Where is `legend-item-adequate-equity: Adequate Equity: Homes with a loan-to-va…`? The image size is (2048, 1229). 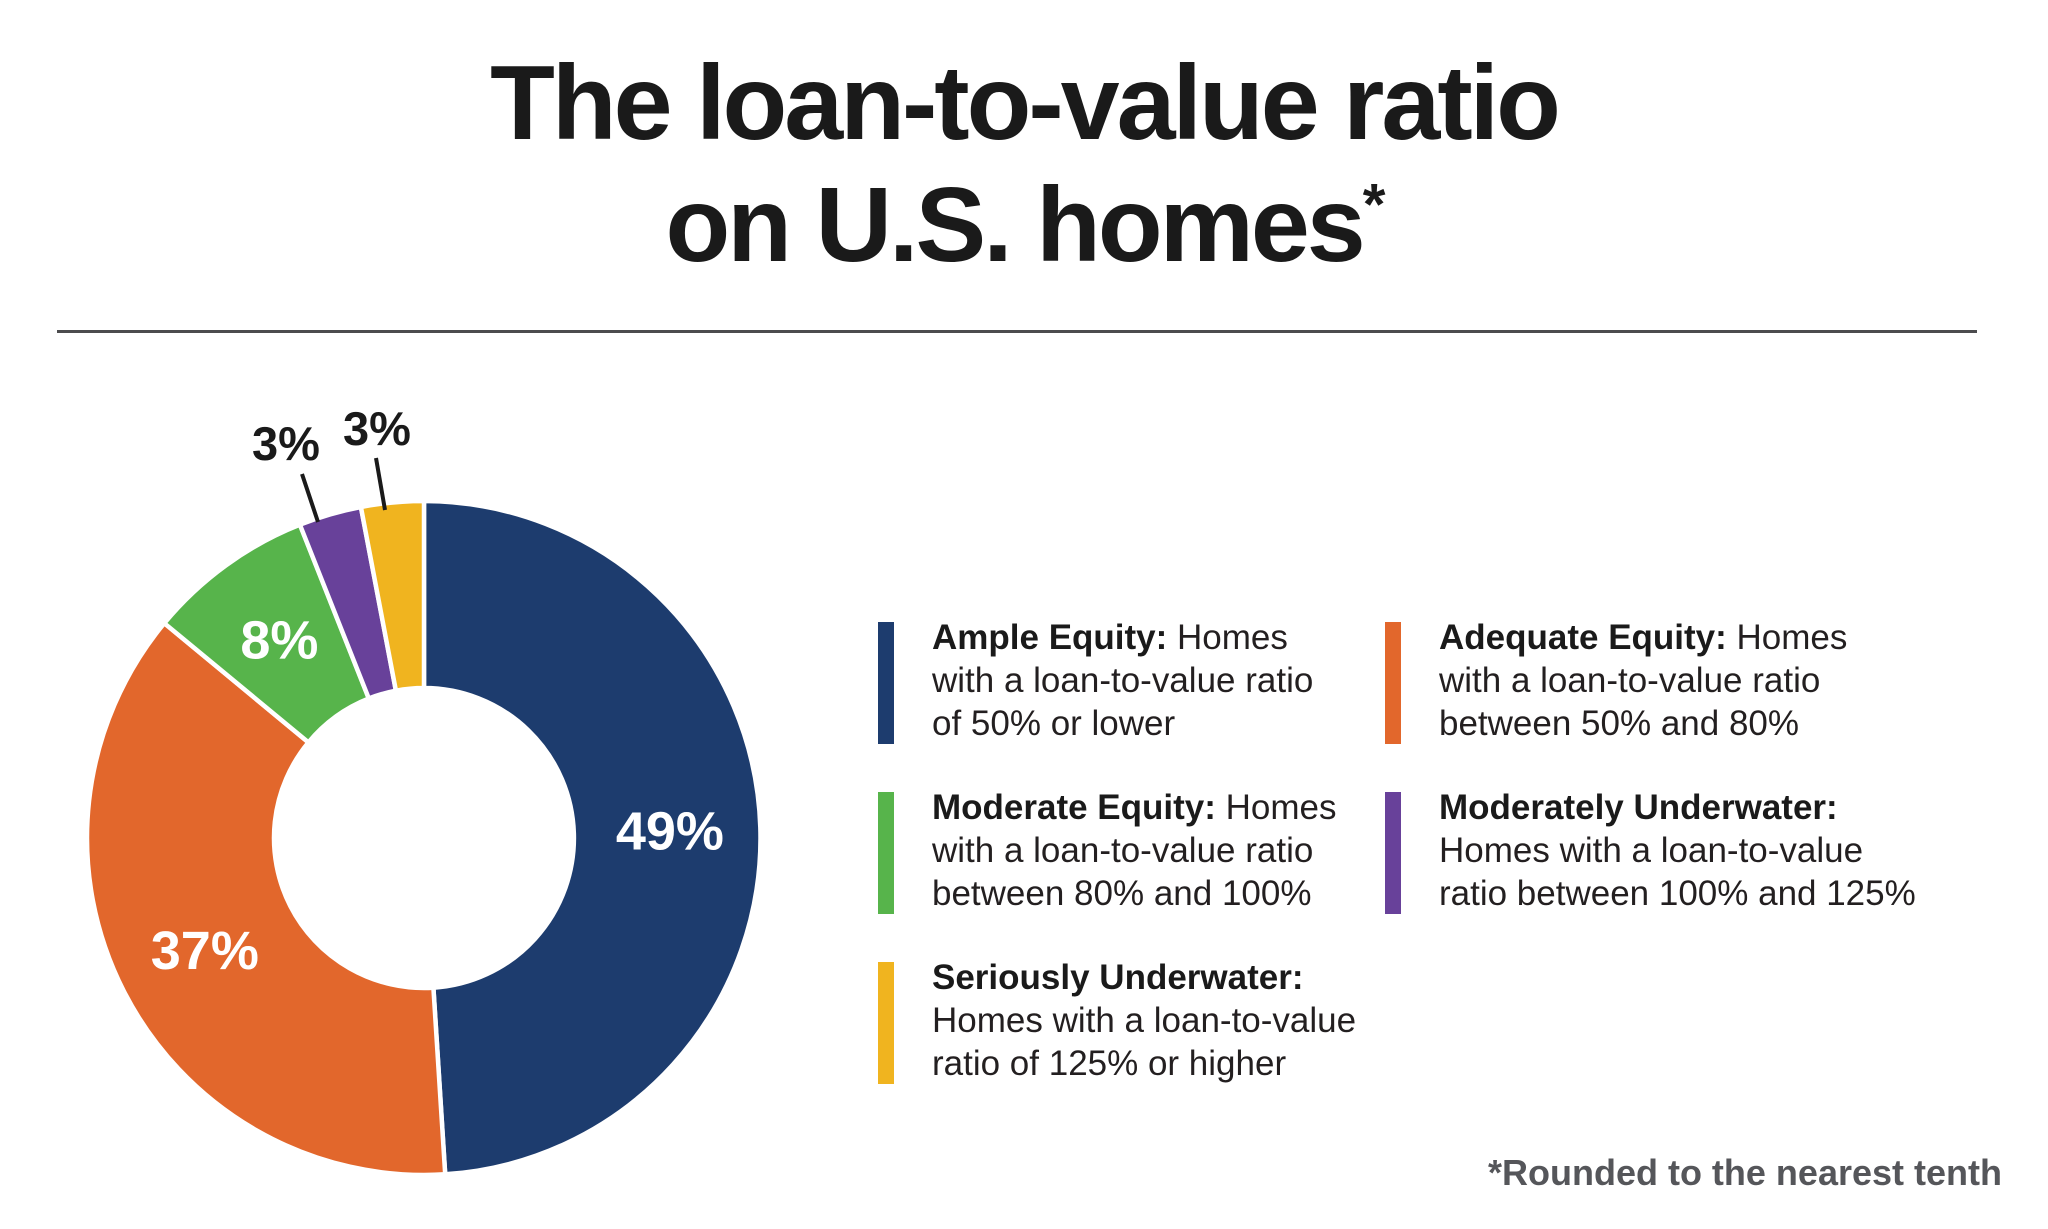
legend-item-adequate-equity: Adequate Equity: Homes with a loan-to-va… is located at coordinates (1662, 680).